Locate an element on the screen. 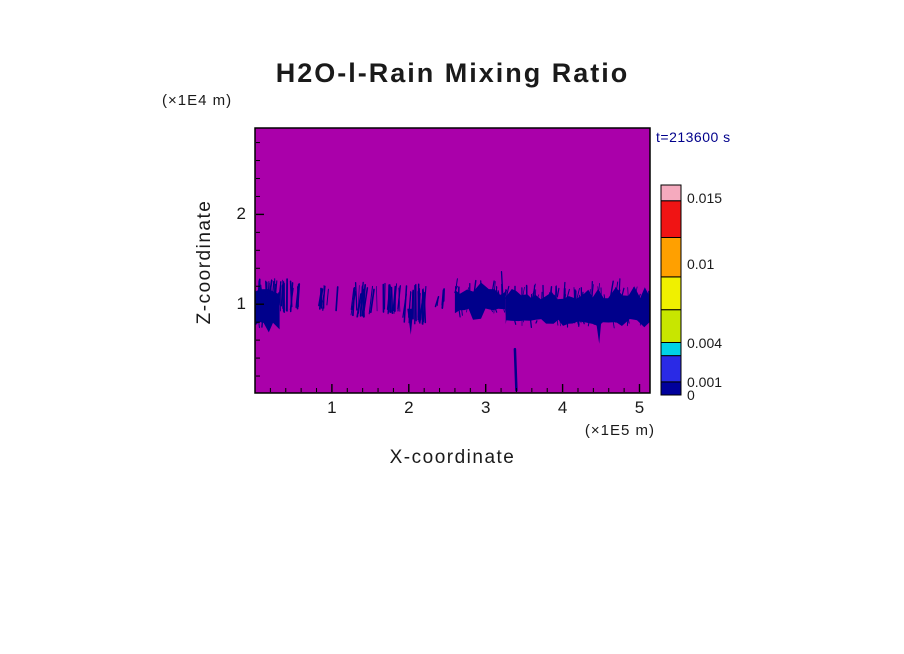 This screenshot has width=904, height=654. z-tick-label: 2 is located at coordinates (241, 214).